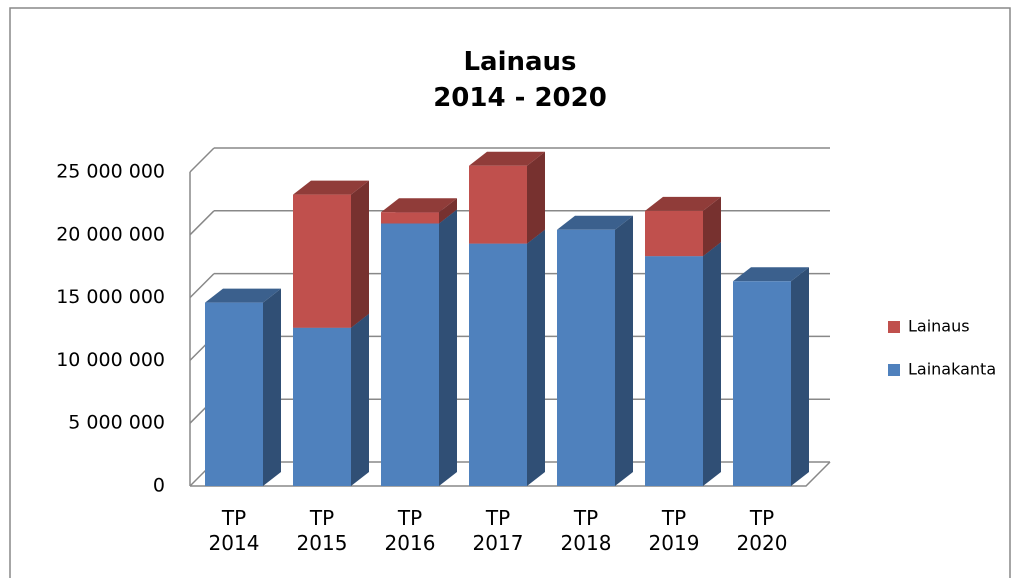 This screenshot has width=1017, height=578. I want to click on y-tick-label: 25 000 000, so click(110, 172).